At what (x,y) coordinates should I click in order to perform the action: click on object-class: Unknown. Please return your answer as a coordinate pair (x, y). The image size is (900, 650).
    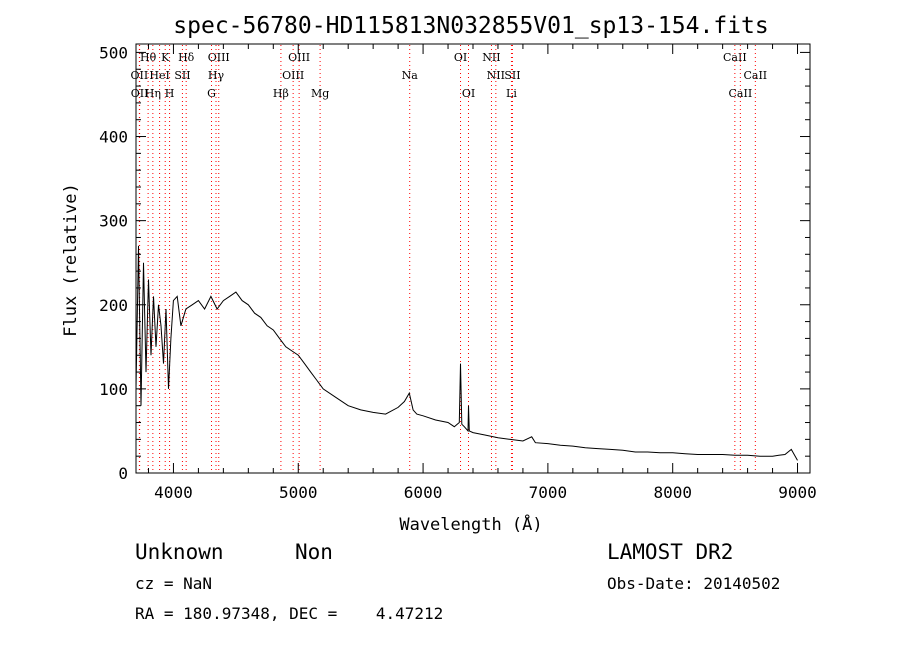
    Looking at the image, I should click on (179, 552).